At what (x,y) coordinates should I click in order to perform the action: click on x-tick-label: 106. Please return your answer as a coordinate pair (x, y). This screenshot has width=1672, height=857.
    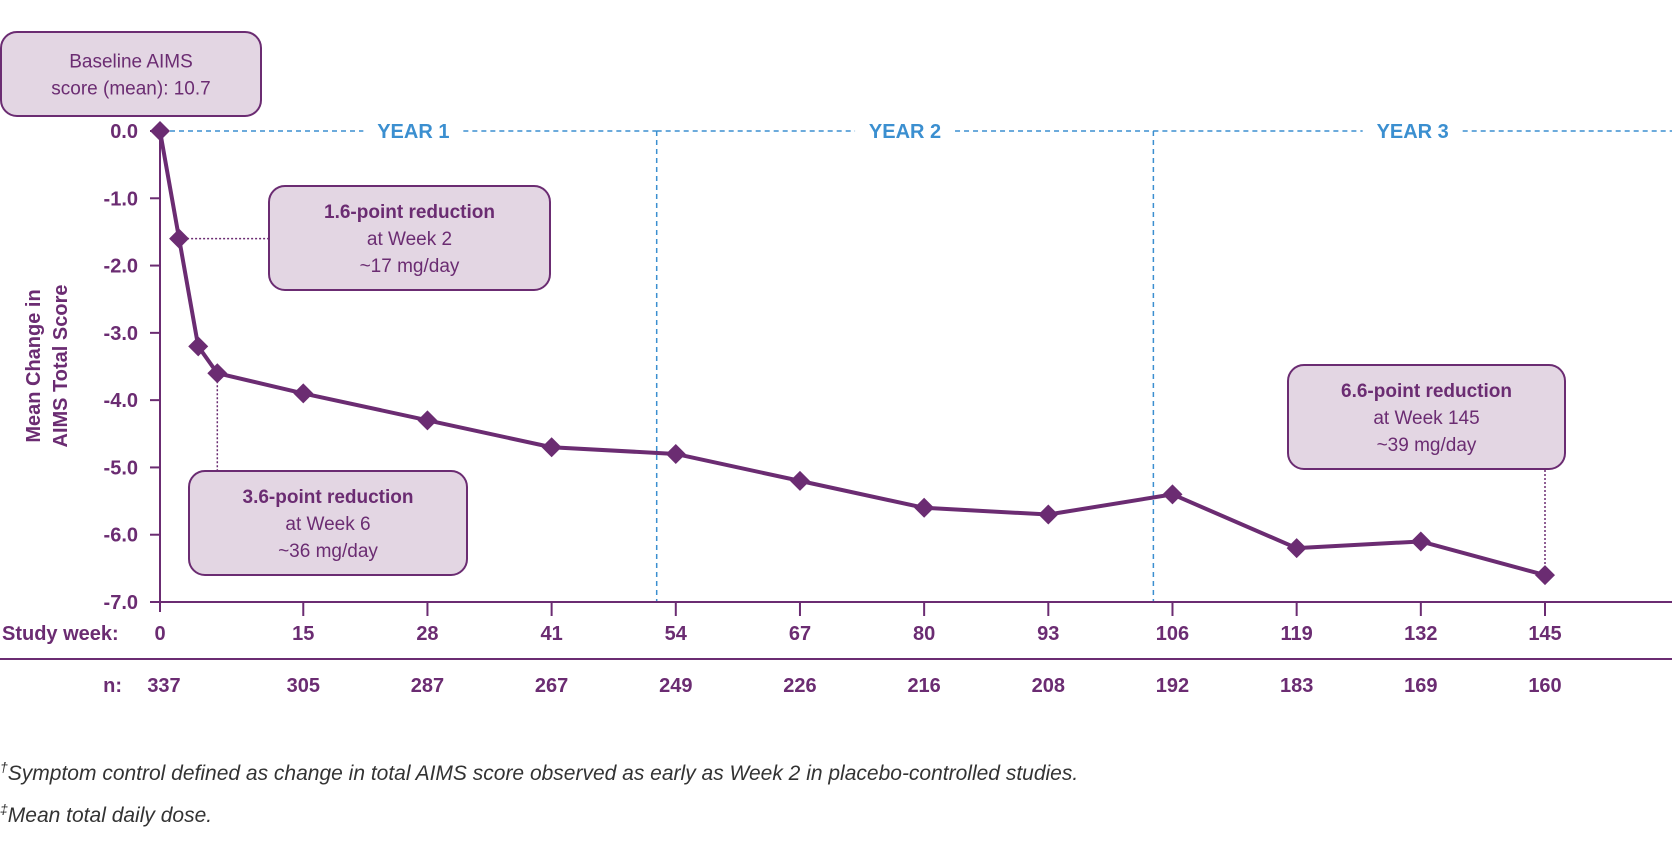
    Looking at the image, I should click on (1172, 634).